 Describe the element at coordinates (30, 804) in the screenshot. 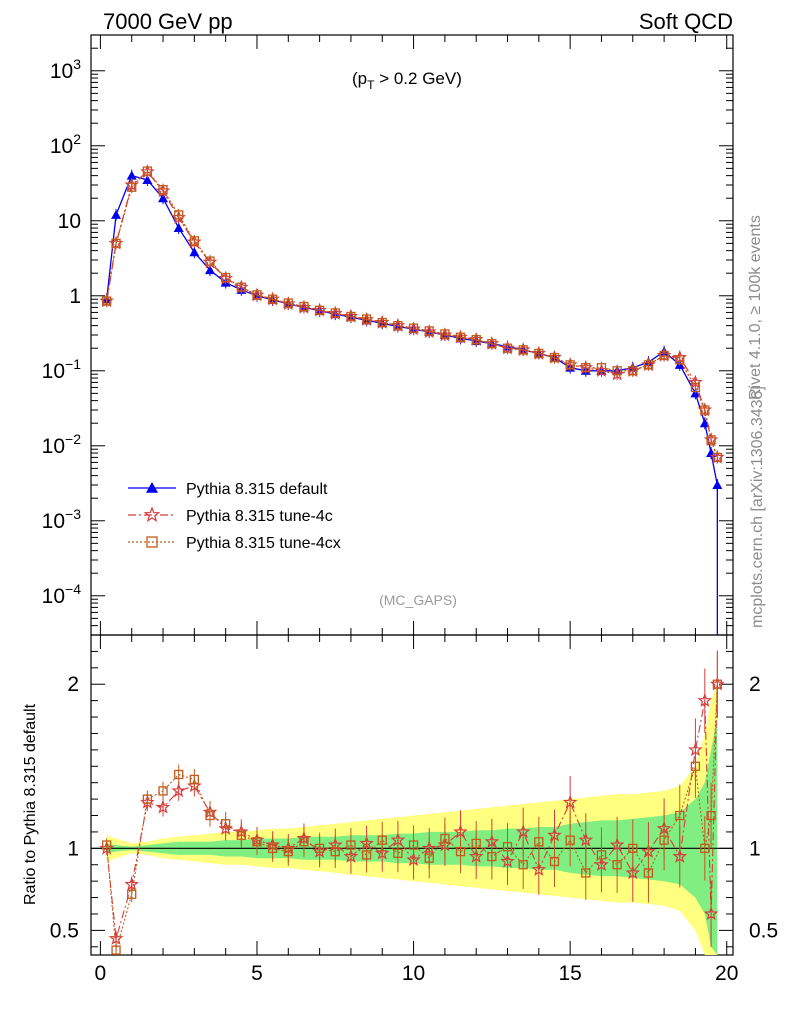

I see `ratio-ylabel: Ratio to Pythia 8.315 default` at that location.